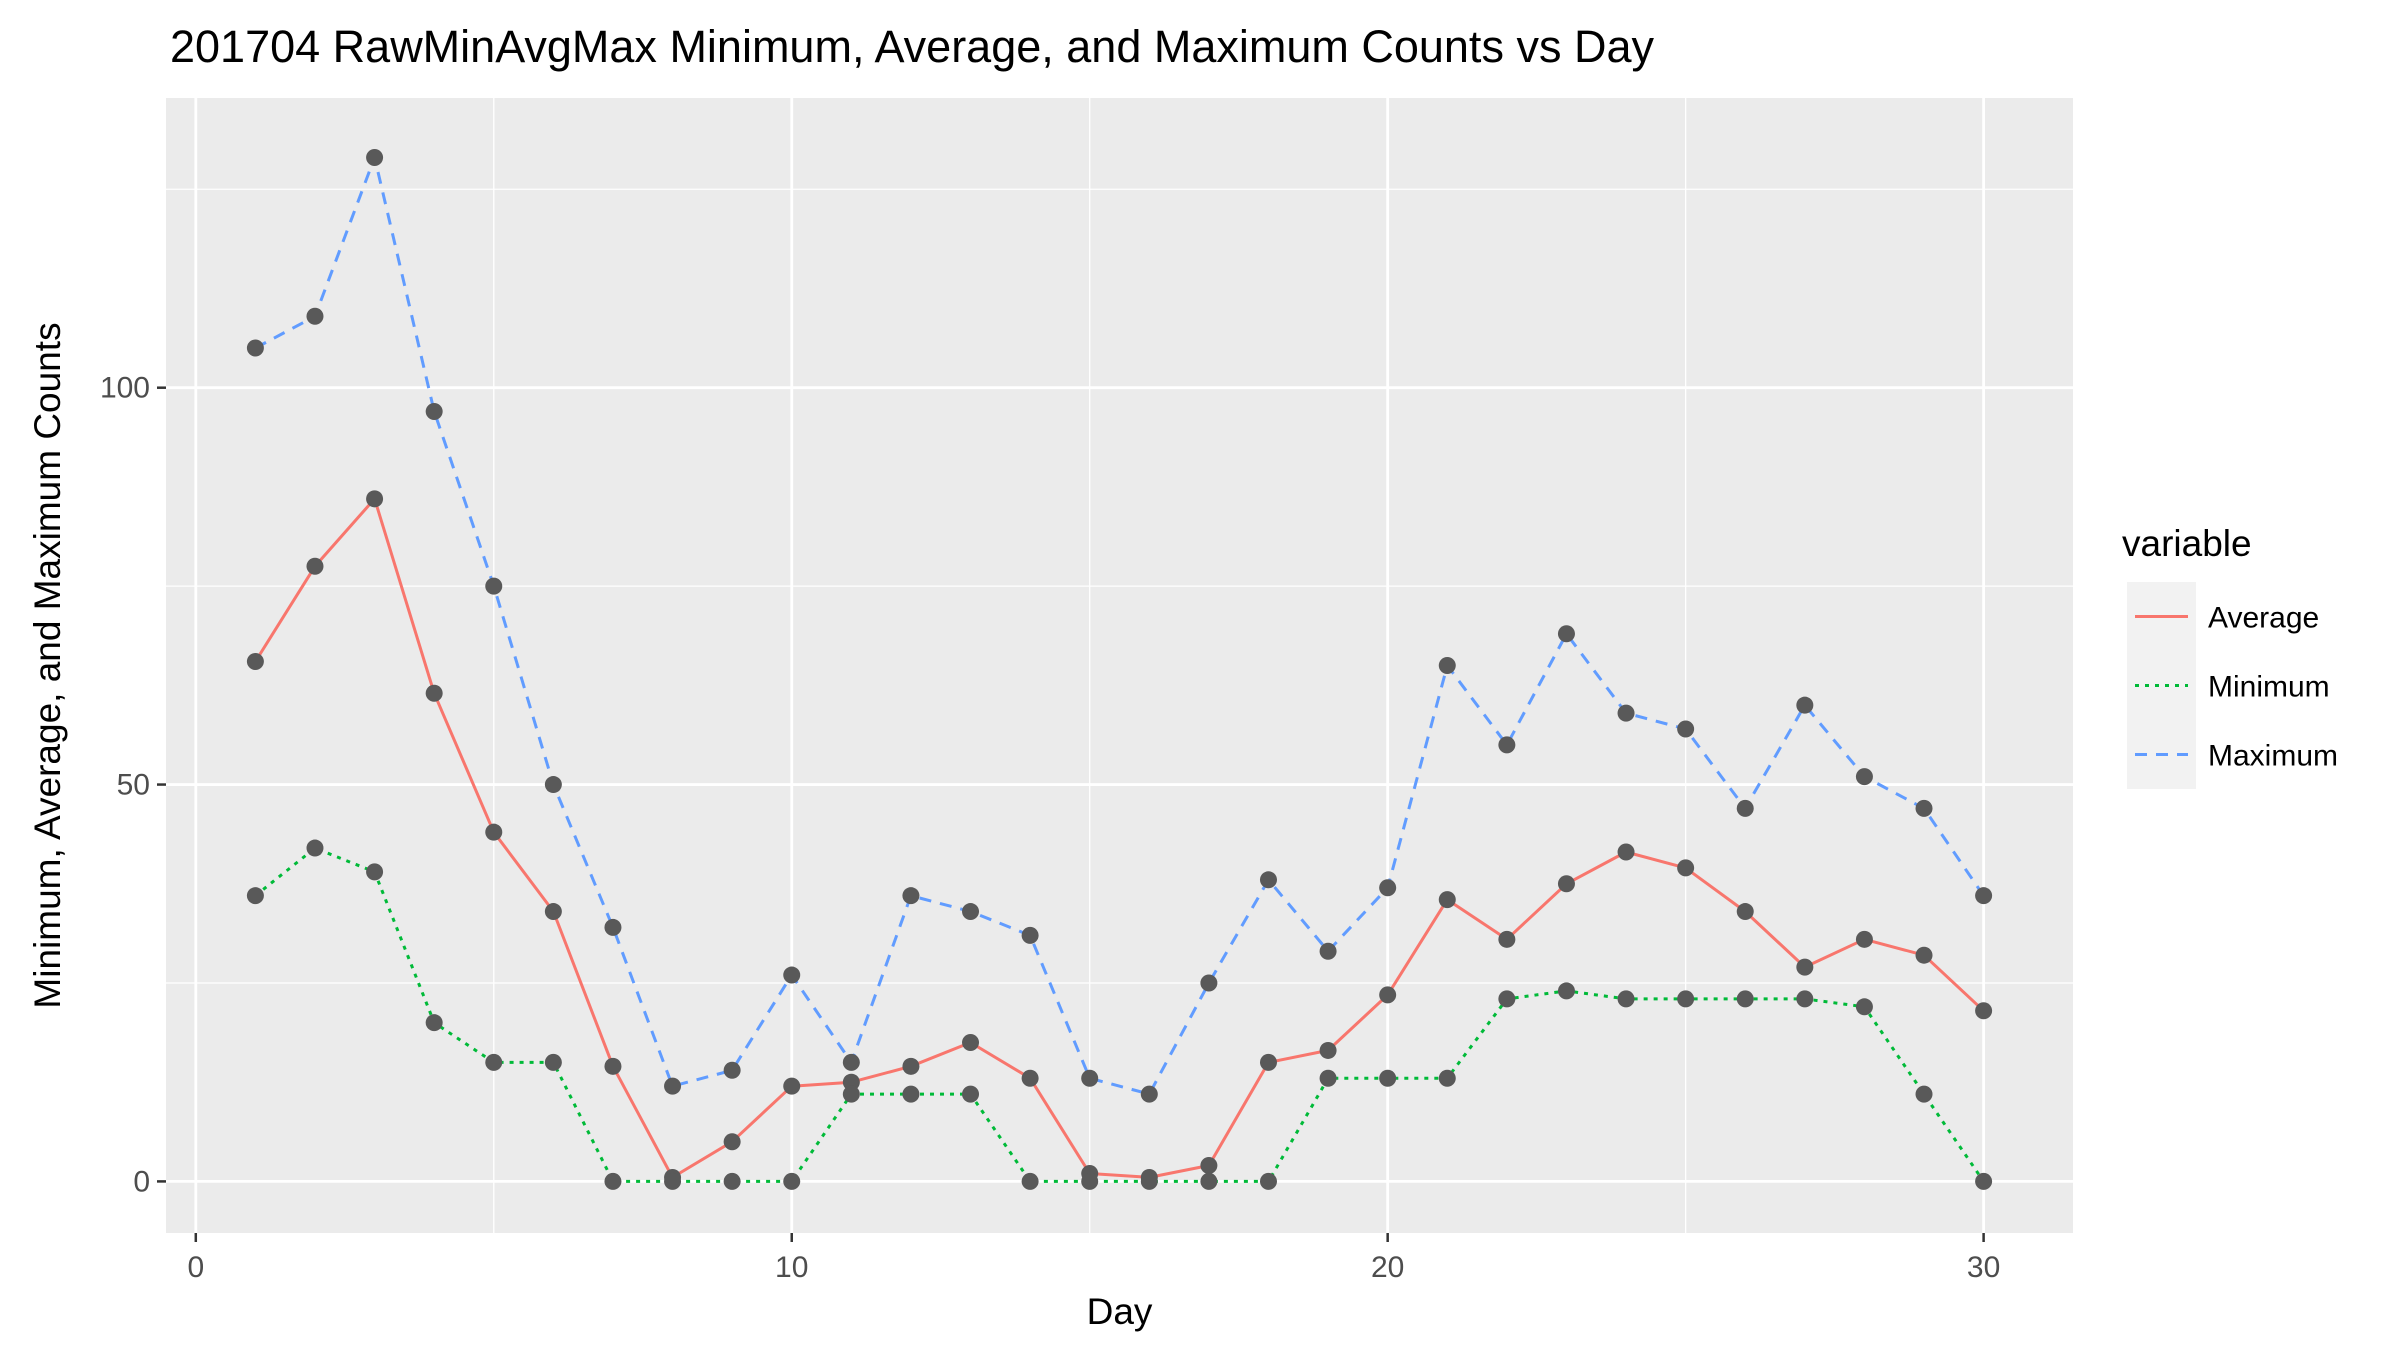  What do you see at coordinates (1983, 1267) in the screenshot?
I see `x-tick-label: 30` at bounding box center [1983, 1267].